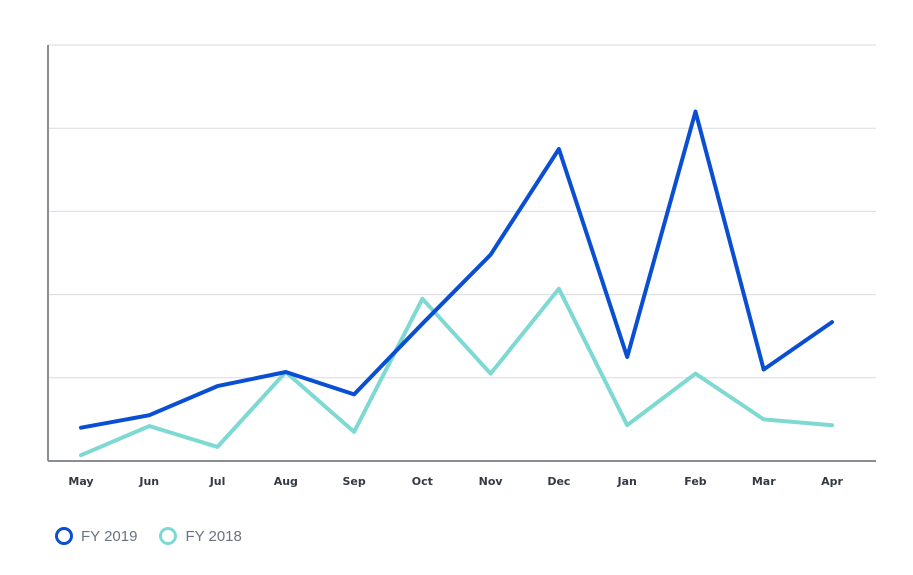 The image size is (913, 575). What do you see at coordinates (695, 481) in the screenshot?
I see `x-tick-label: Feb` at bounding box center [695, 481].